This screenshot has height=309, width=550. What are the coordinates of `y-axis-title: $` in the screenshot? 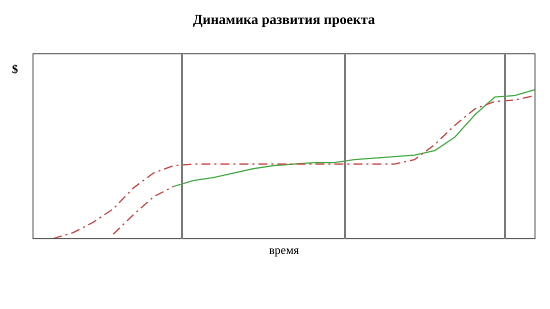 It's located at (15, 69).